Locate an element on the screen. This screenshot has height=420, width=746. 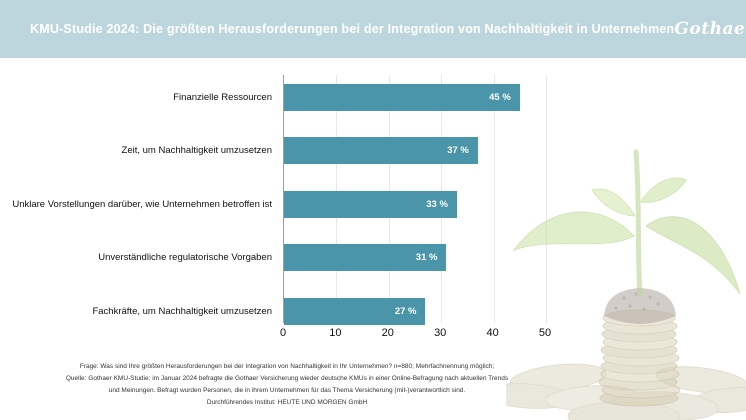
category-label-3: Unverständliche regulatorische Vorgaben is located at coordinates (185, 258).